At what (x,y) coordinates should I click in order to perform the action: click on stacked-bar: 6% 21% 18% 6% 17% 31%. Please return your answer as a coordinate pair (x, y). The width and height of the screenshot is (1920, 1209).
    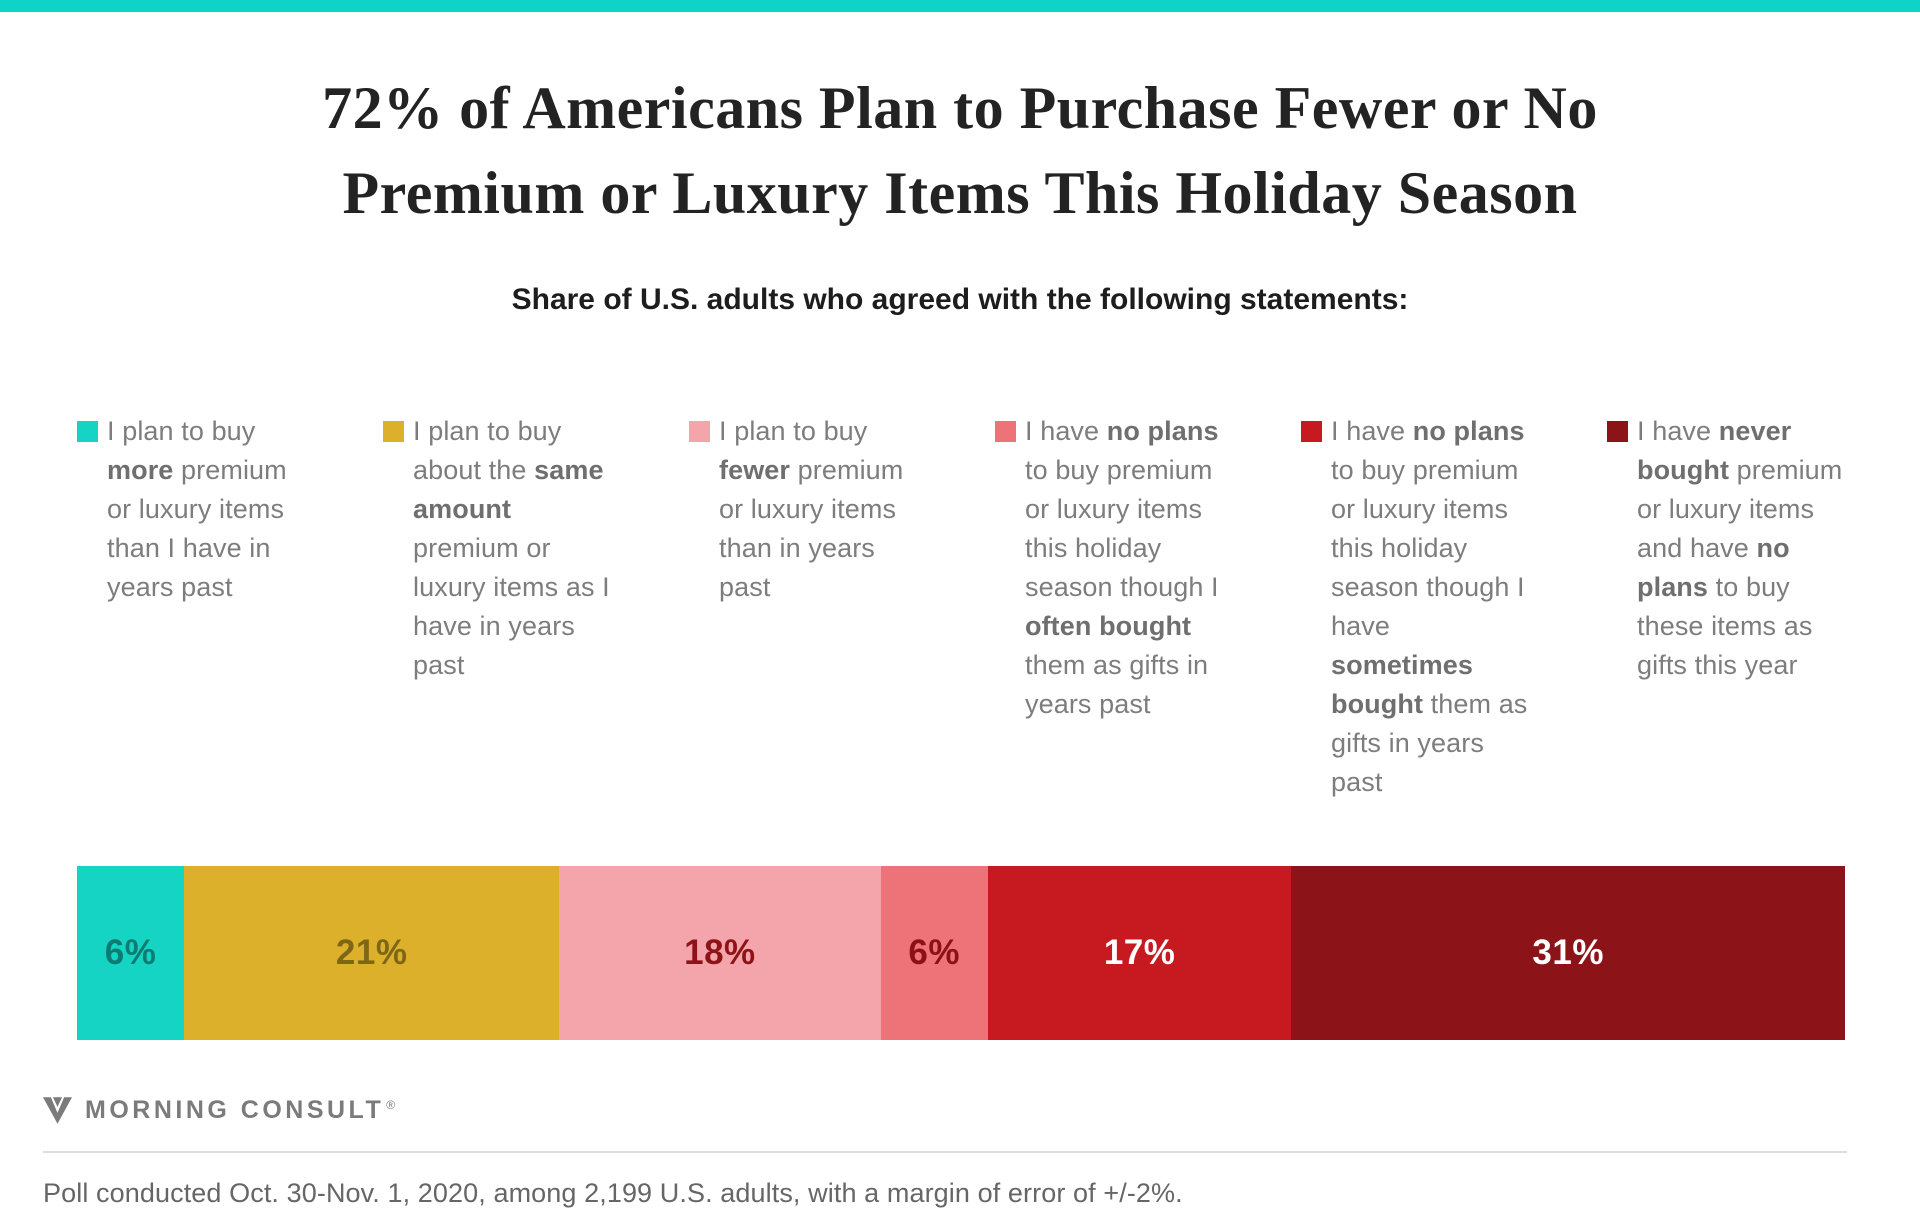
    Looking at the image, I should click on (961, 953).